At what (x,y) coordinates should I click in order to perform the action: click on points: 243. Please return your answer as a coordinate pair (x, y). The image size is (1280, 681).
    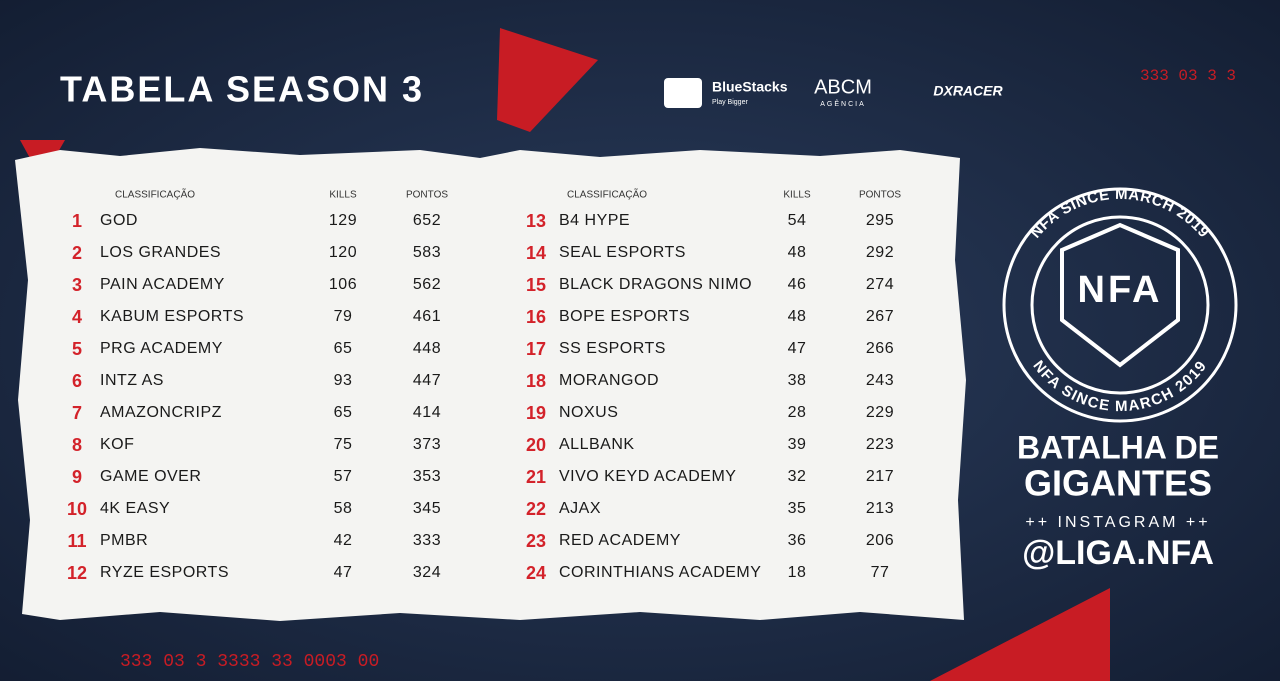
    Looking at the image, I should click on (880, 380).